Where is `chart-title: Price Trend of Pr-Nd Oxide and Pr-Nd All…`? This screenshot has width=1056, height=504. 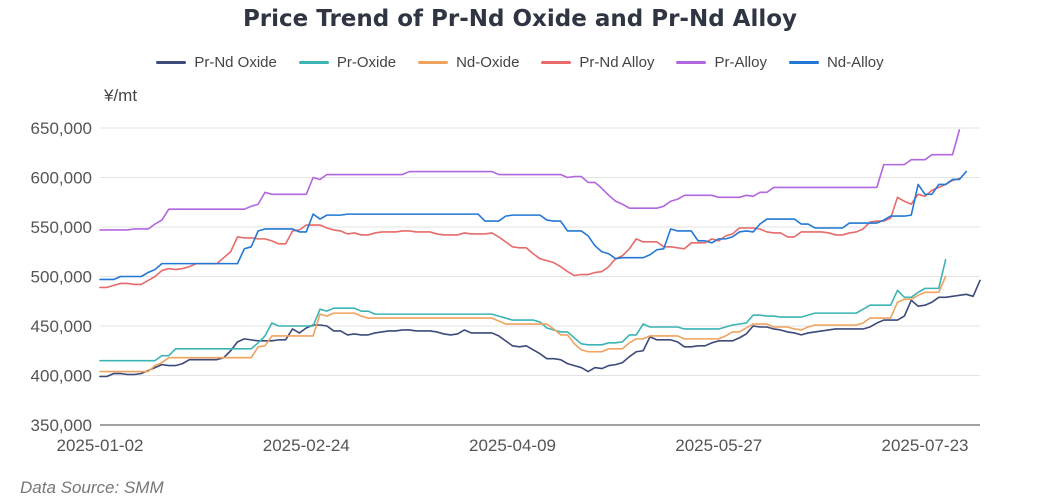 chart-title: Price Trend of Pr-Nd Oxide and Pr-Nd All… is located at coordinates (520, 19).